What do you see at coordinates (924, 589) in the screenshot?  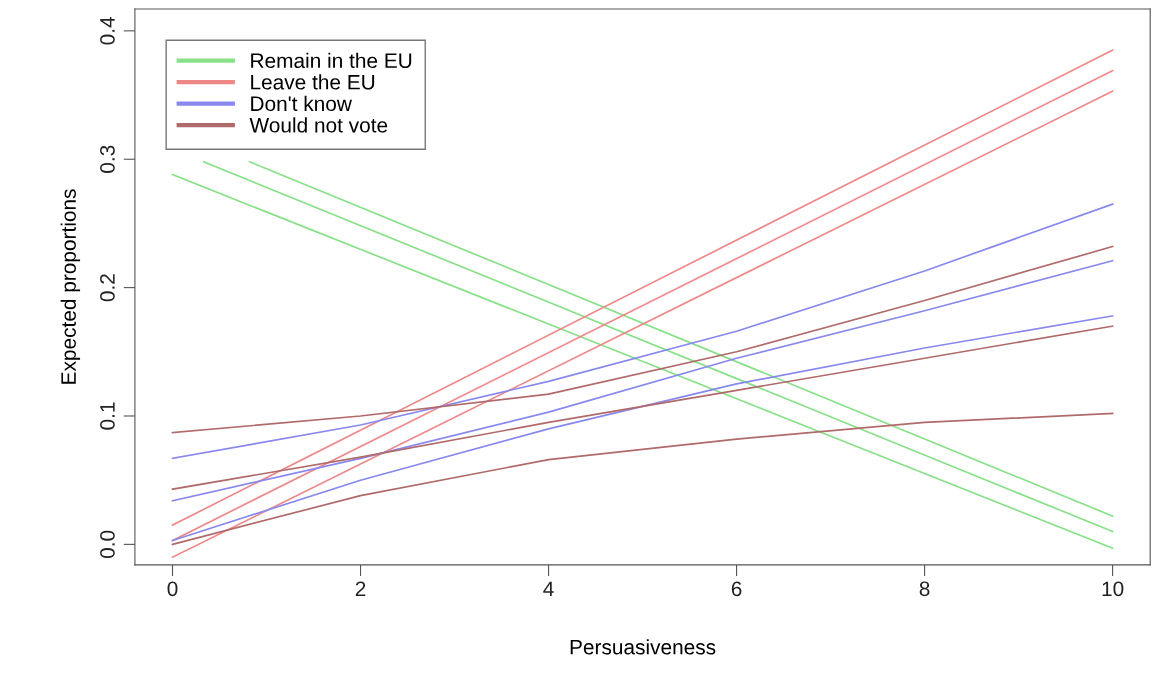 I see `x-tick-label: 8` at bounding box center [924, 589].